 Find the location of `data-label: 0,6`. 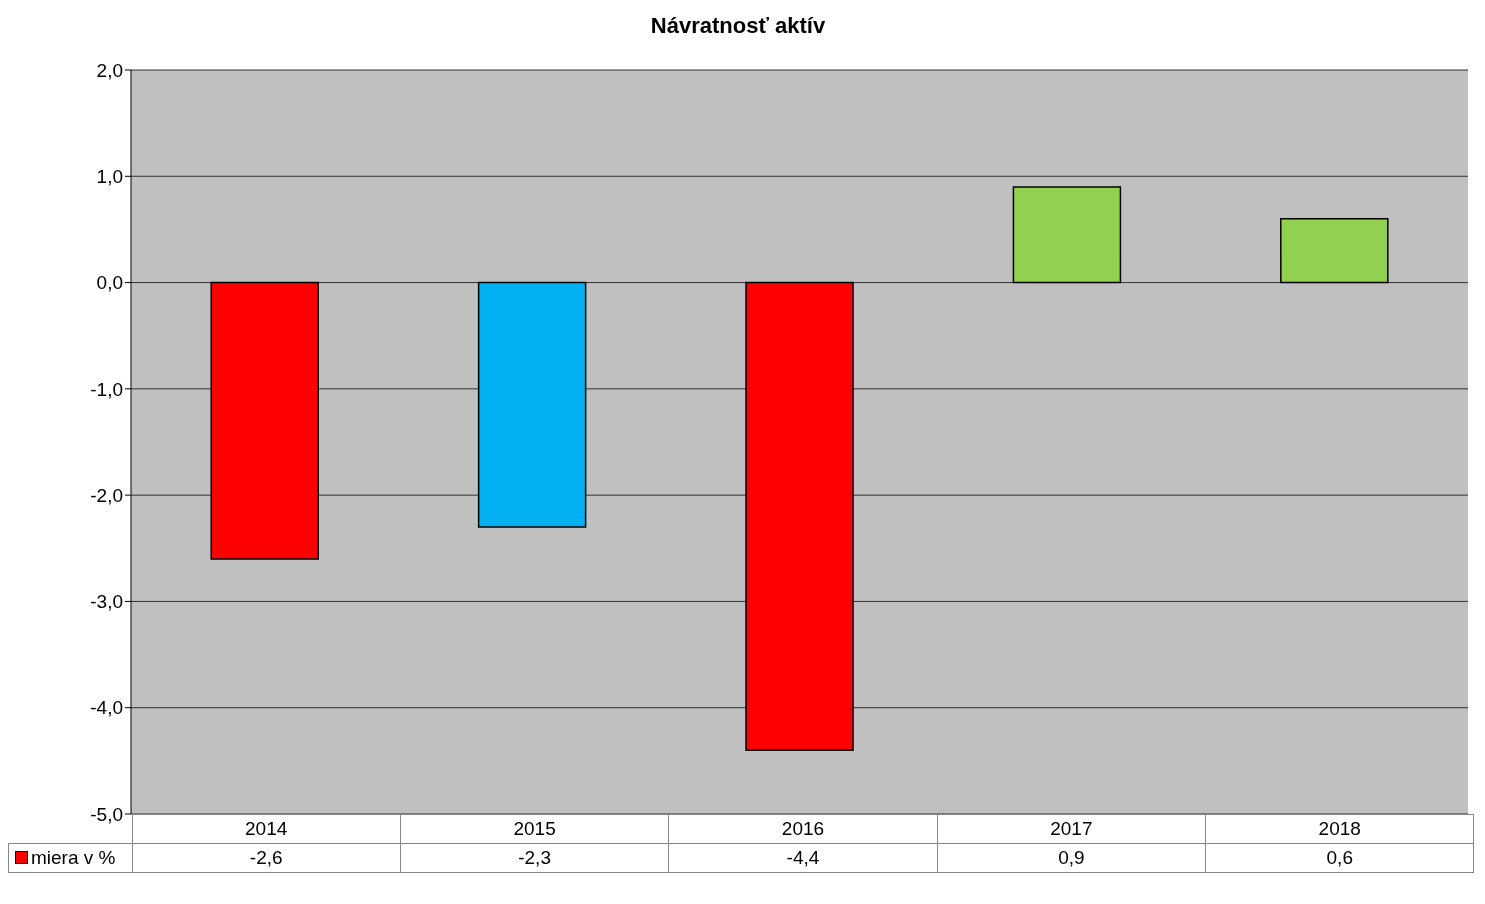

data-label: 0,6 is located at coordinates (1339, 858).